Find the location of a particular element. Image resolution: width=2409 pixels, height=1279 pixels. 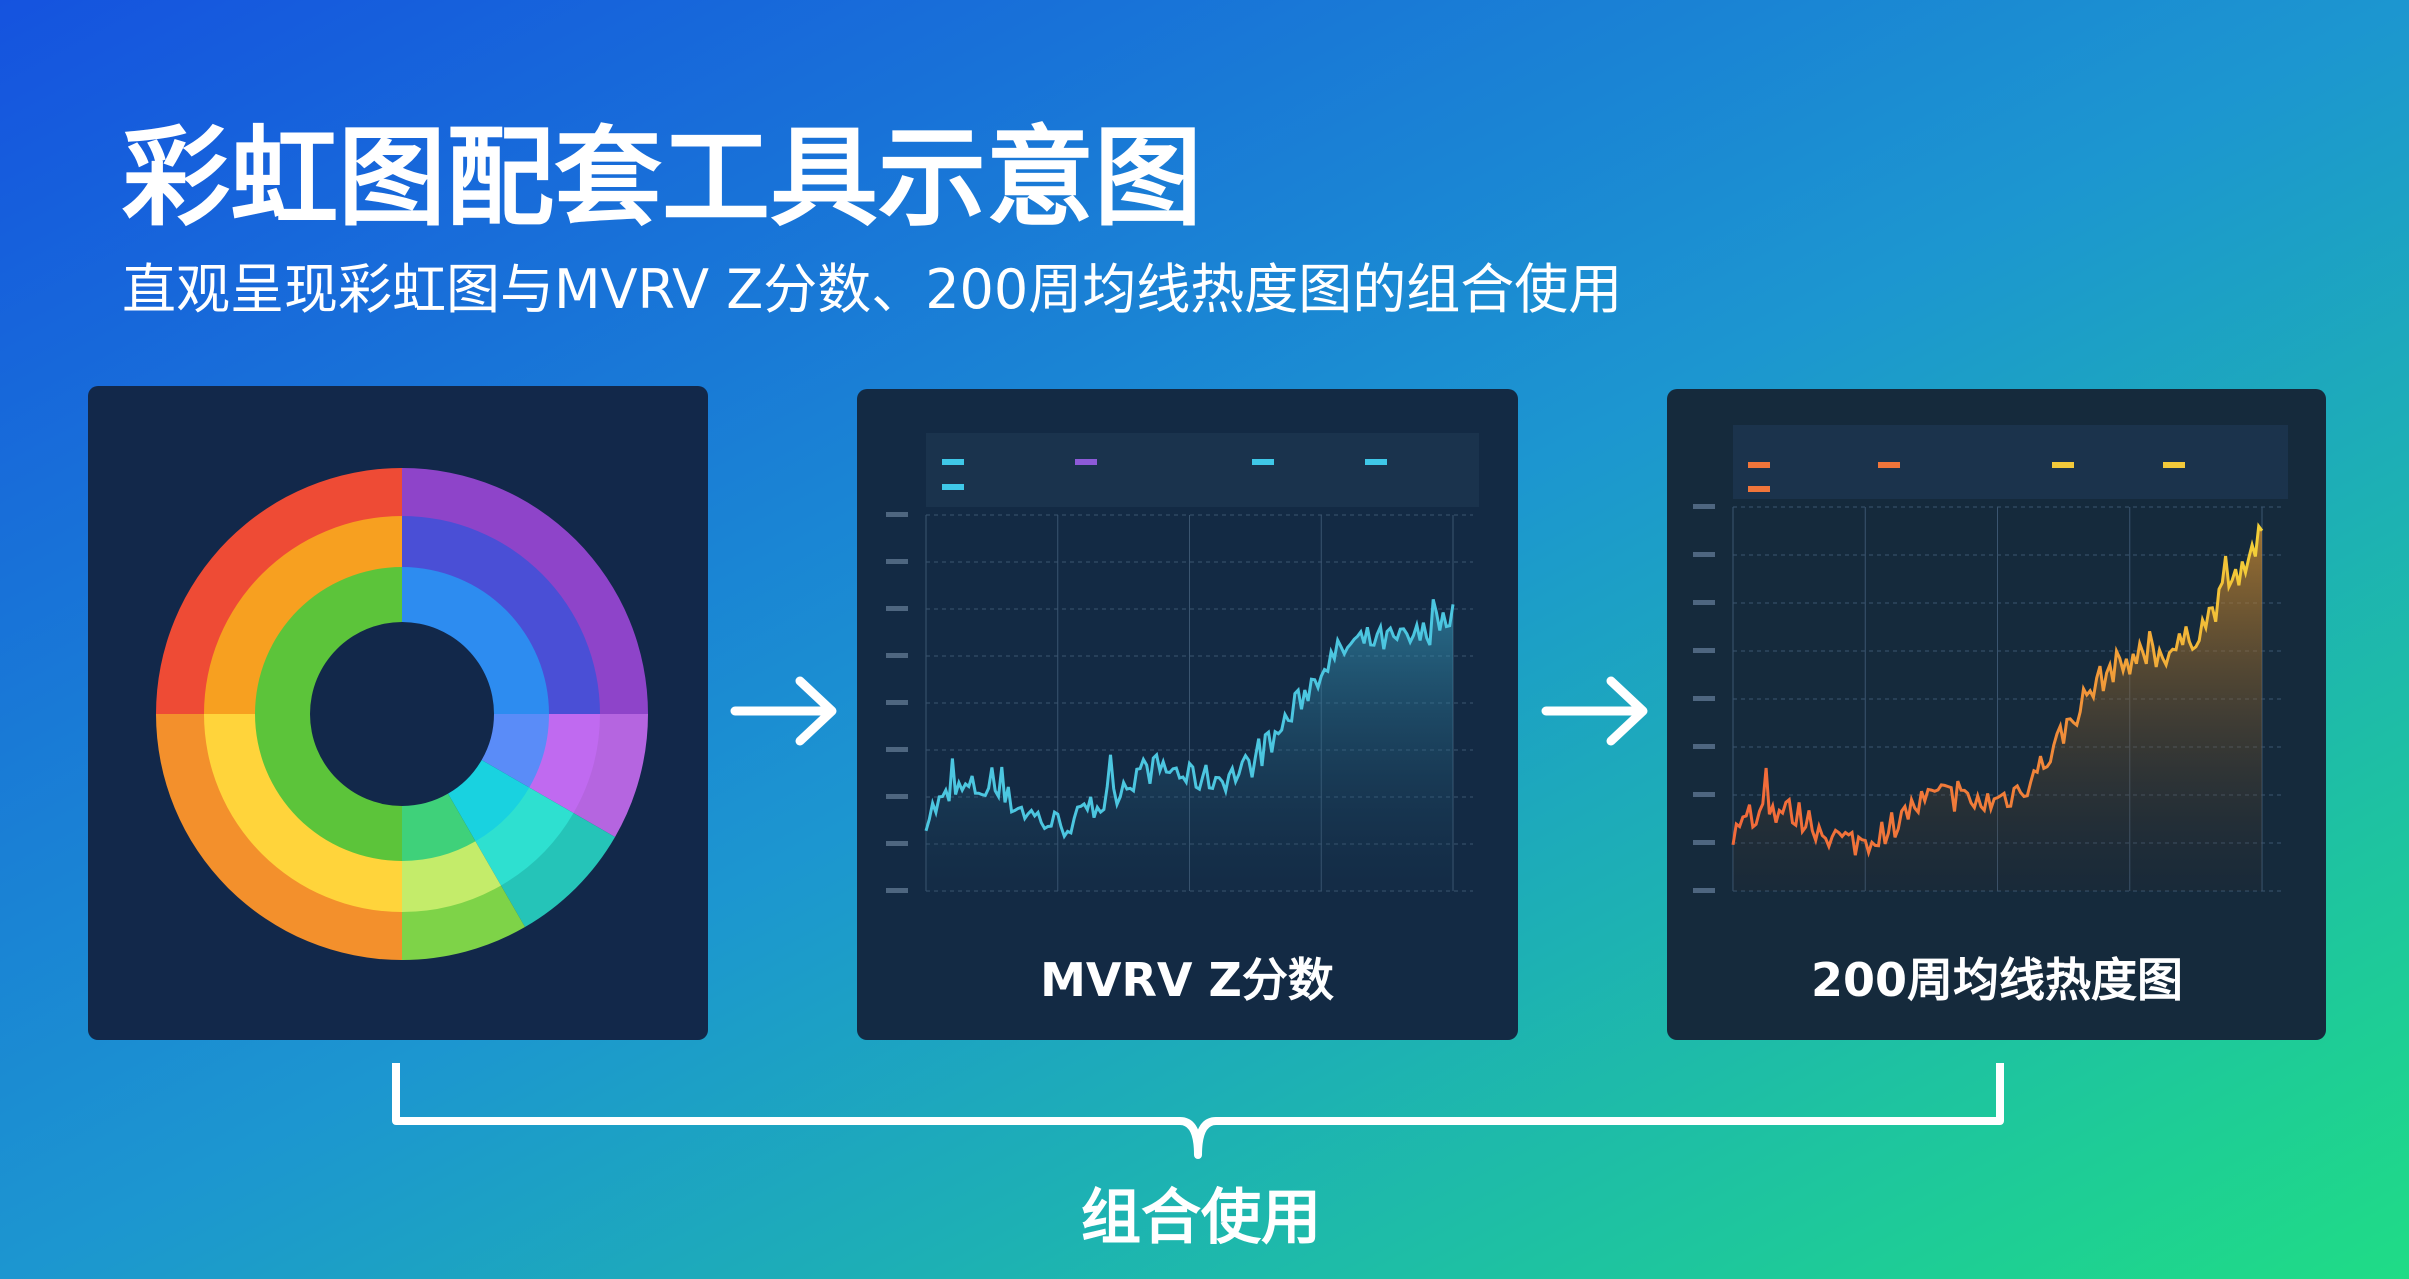

subtitle: 直观呈现彩虹图与MVRV Z分数、200周均线热度图的组合使用 is located at coordinates (872, 289).